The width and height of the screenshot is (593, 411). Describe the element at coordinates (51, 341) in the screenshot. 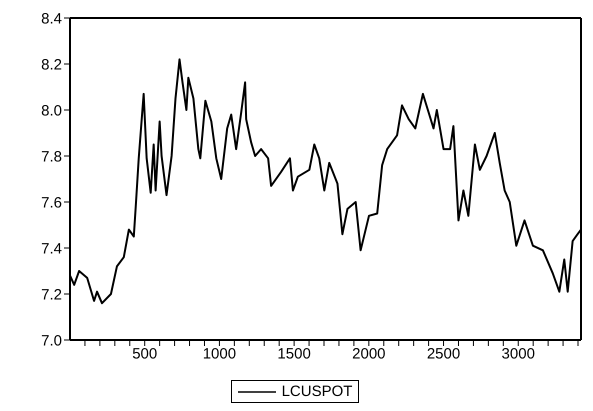

I see `y-tick-label: 7.0` at that location.